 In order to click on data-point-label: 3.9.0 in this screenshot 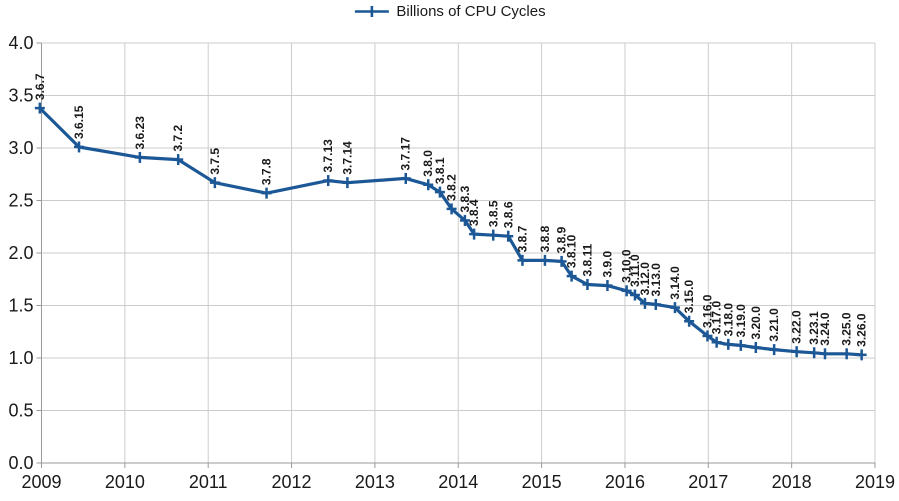, I will do `click(607, 264)`.